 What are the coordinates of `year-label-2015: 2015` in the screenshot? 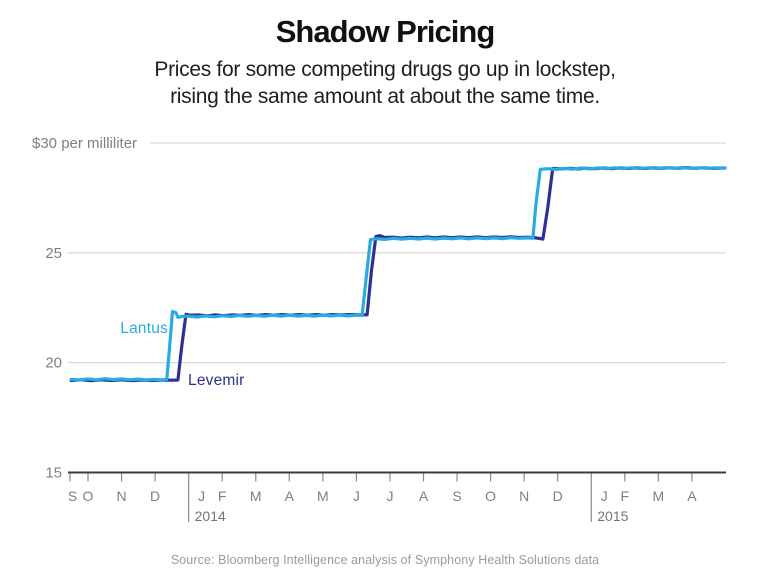 It's located at (612, 516).